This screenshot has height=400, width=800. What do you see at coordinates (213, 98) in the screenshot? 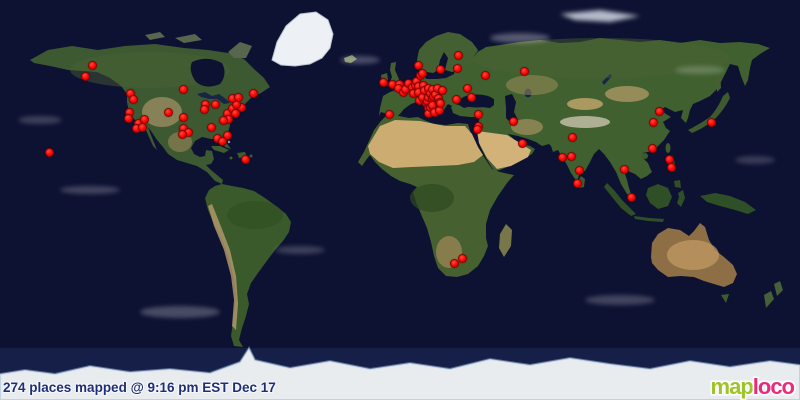
I see `great-lakes` at bounding box center [213, 98].